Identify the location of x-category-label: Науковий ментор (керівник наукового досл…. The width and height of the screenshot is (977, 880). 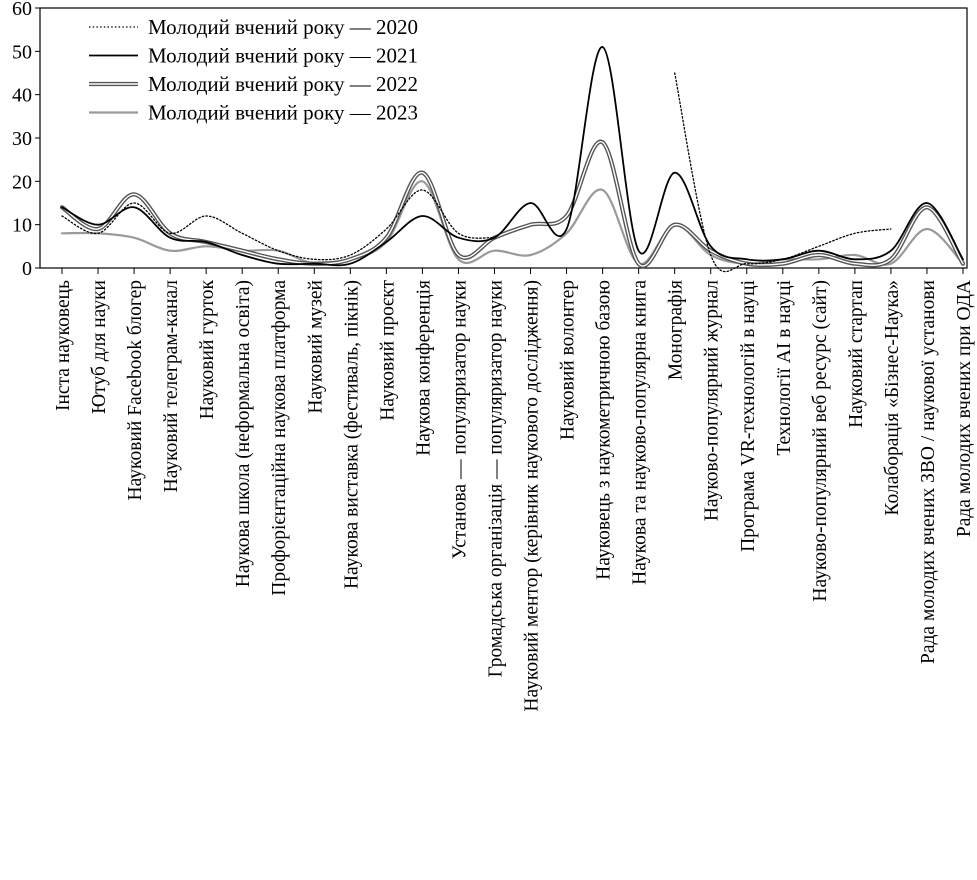
(532, 496).